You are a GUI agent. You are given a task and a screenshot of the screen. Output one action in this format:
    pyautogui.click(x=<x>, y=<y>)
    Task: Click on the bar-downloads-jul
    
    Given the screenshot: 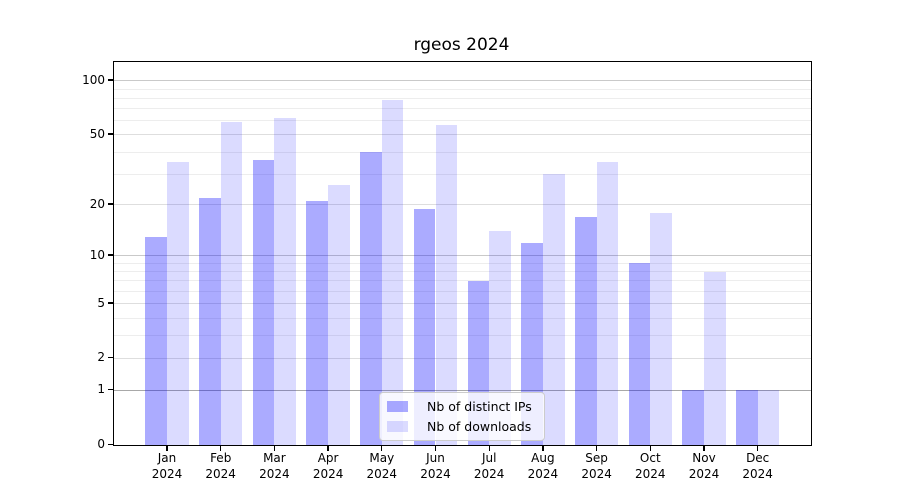 What is the action you would take?
    pyautogui.click(x=500, y=338)
    